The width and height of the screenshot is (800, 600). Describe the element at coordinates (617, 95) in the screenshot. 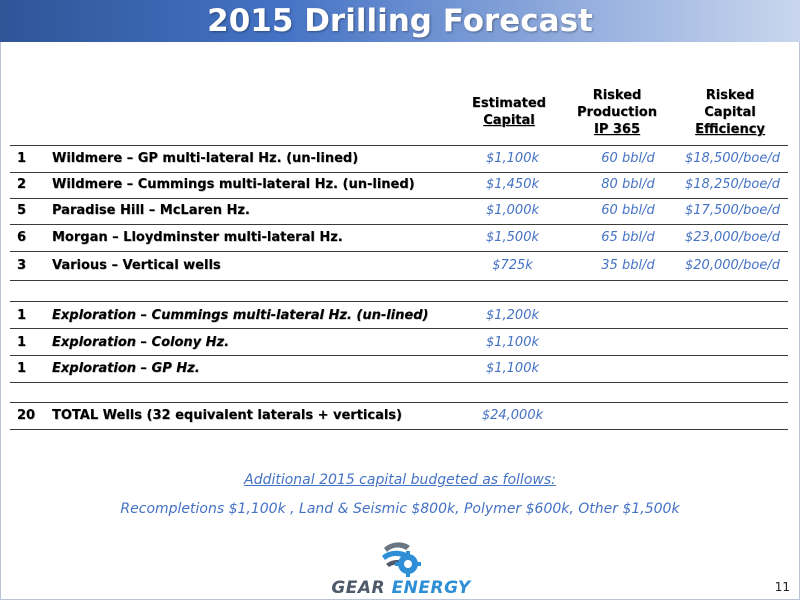

I see `header-production-line1: Risked` at that location.